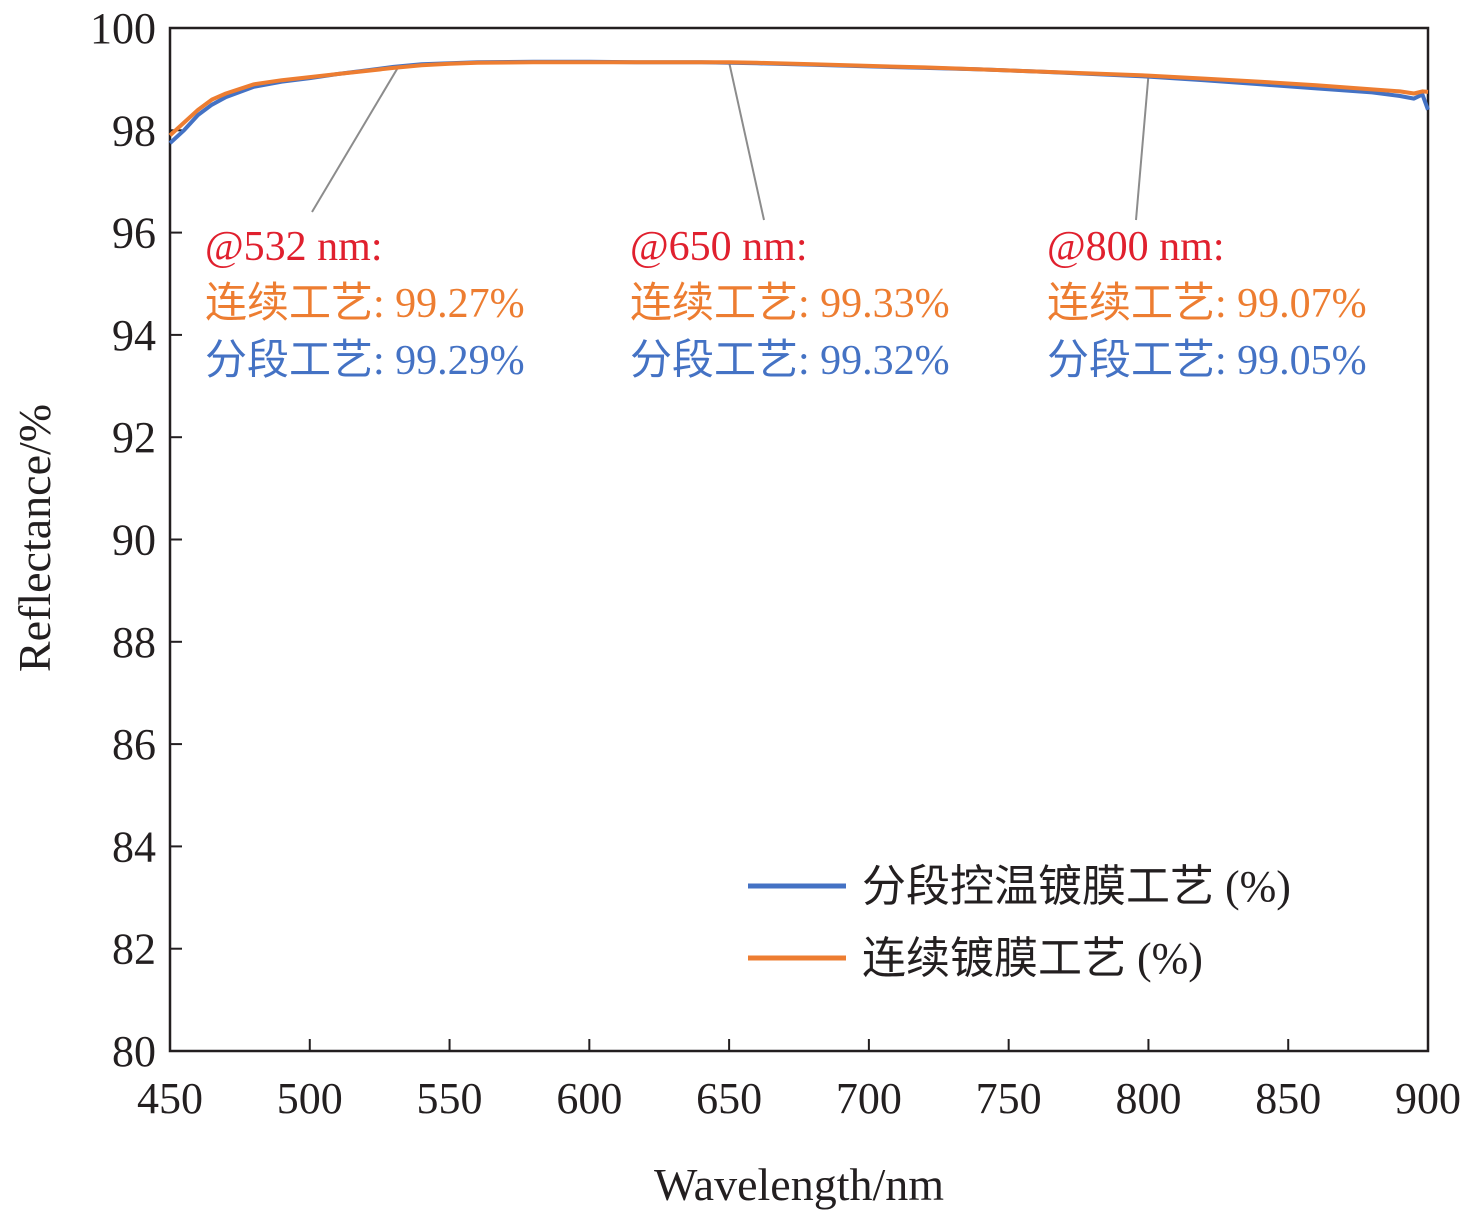 Image resolution: width=1476 pixels, height=1218 pixels. I want to click on y-axis-ticks: 80 82 84 86 88 90 92 94 96 98 100, so click(136, 540).